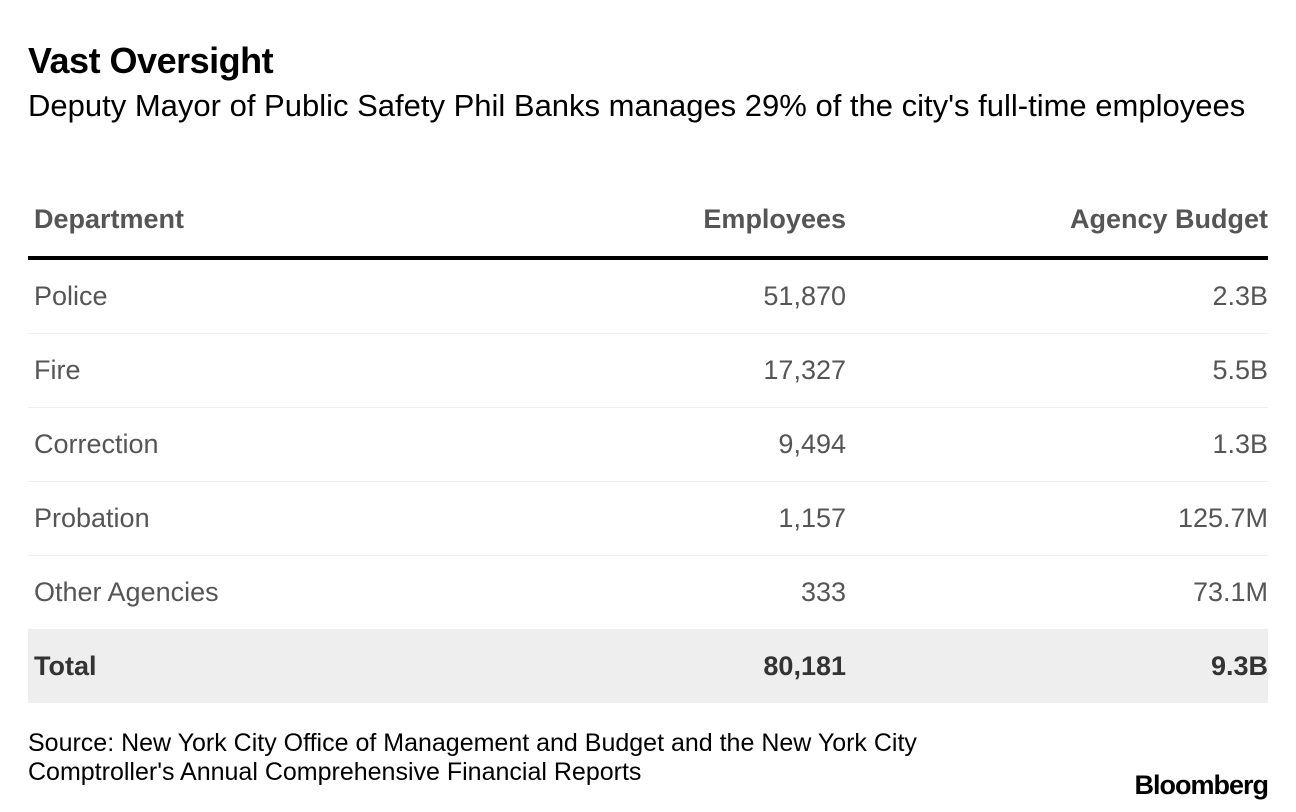 Image resolution: width=1296 pixels, height=812 pixels. I want to click on cell-employees: 1,157, so click(646, 518).